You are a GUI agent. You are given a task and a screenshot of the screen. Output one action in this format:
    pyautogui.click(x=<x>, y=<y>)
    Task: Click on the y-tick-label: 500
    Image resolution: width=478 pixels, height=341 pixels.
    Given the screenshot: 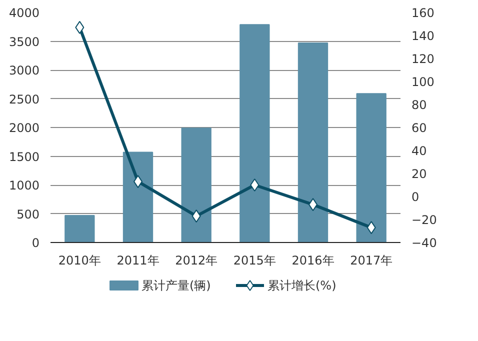 What is the action you would take?
    pyautogui.click(x=28, y=214)
    